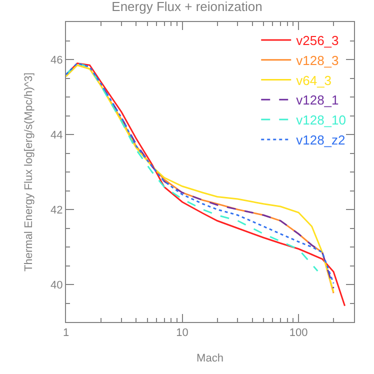 Image resolution: width=374 pixels, height=374 pixels. I want to click on legend-label: v64_3, so click(314, 80).